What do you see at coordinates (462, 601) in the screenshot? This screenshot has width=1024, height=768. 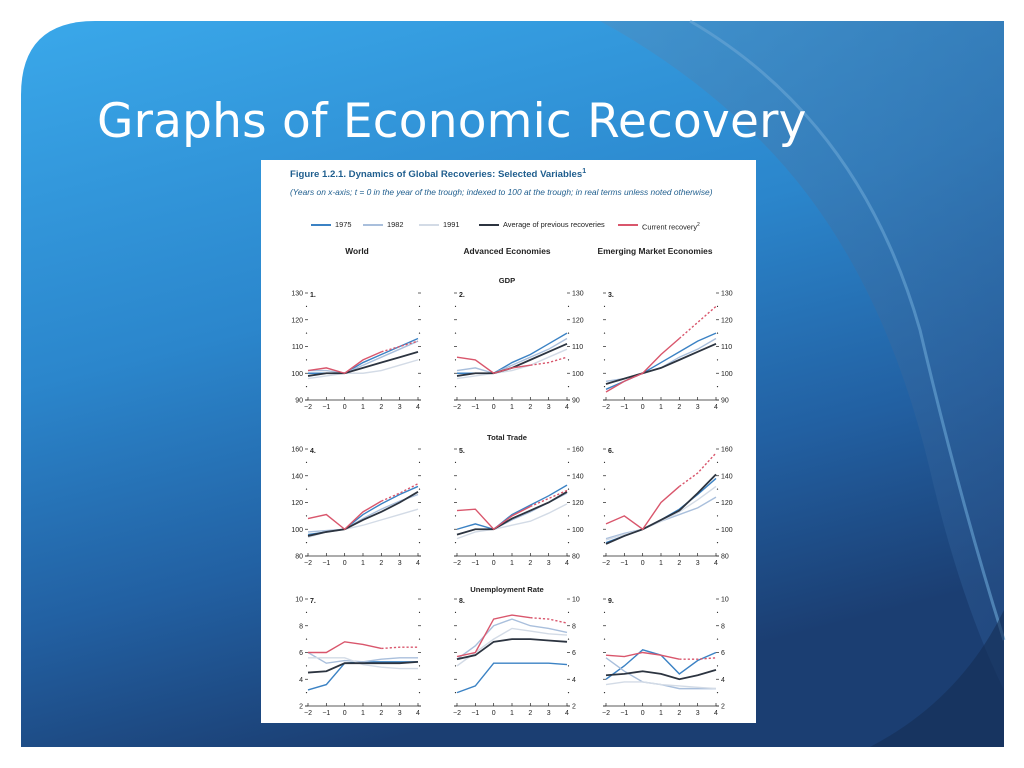 I see `panel-number: 8.` at bounding box center [462, 601].